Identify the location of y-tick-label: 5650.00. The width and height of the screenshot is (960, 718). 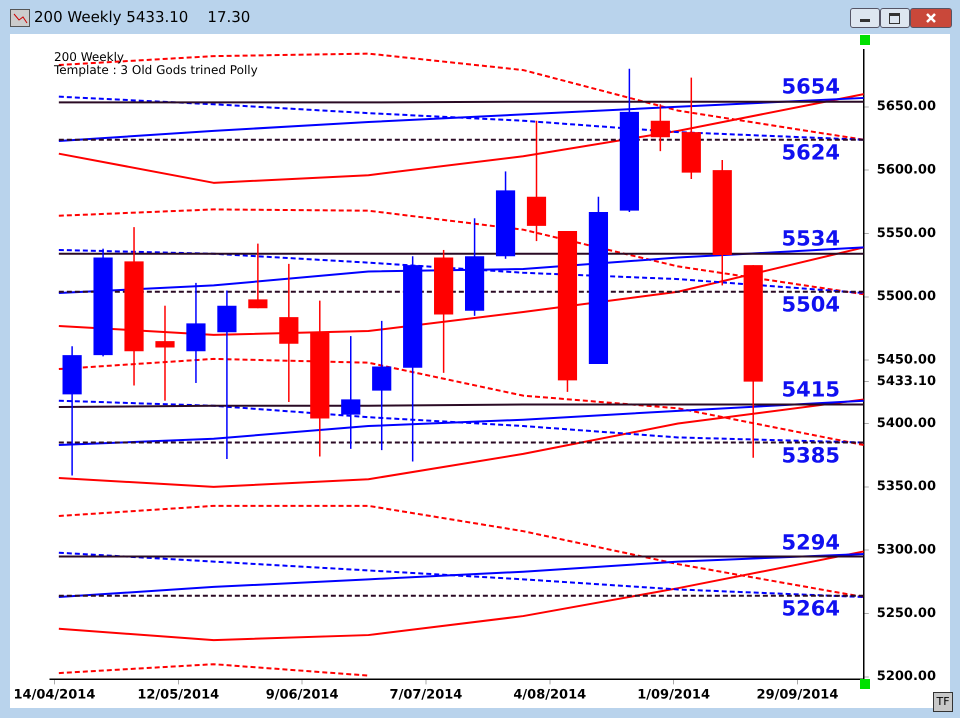
(906, 106).